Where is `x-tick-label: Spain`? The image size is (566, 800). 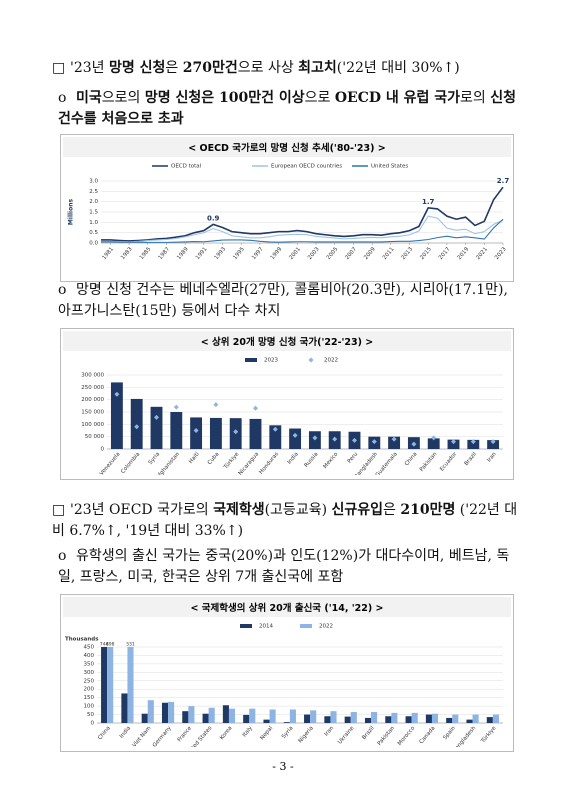 x-tick-label: Spain is located at coordinates (449, 733).